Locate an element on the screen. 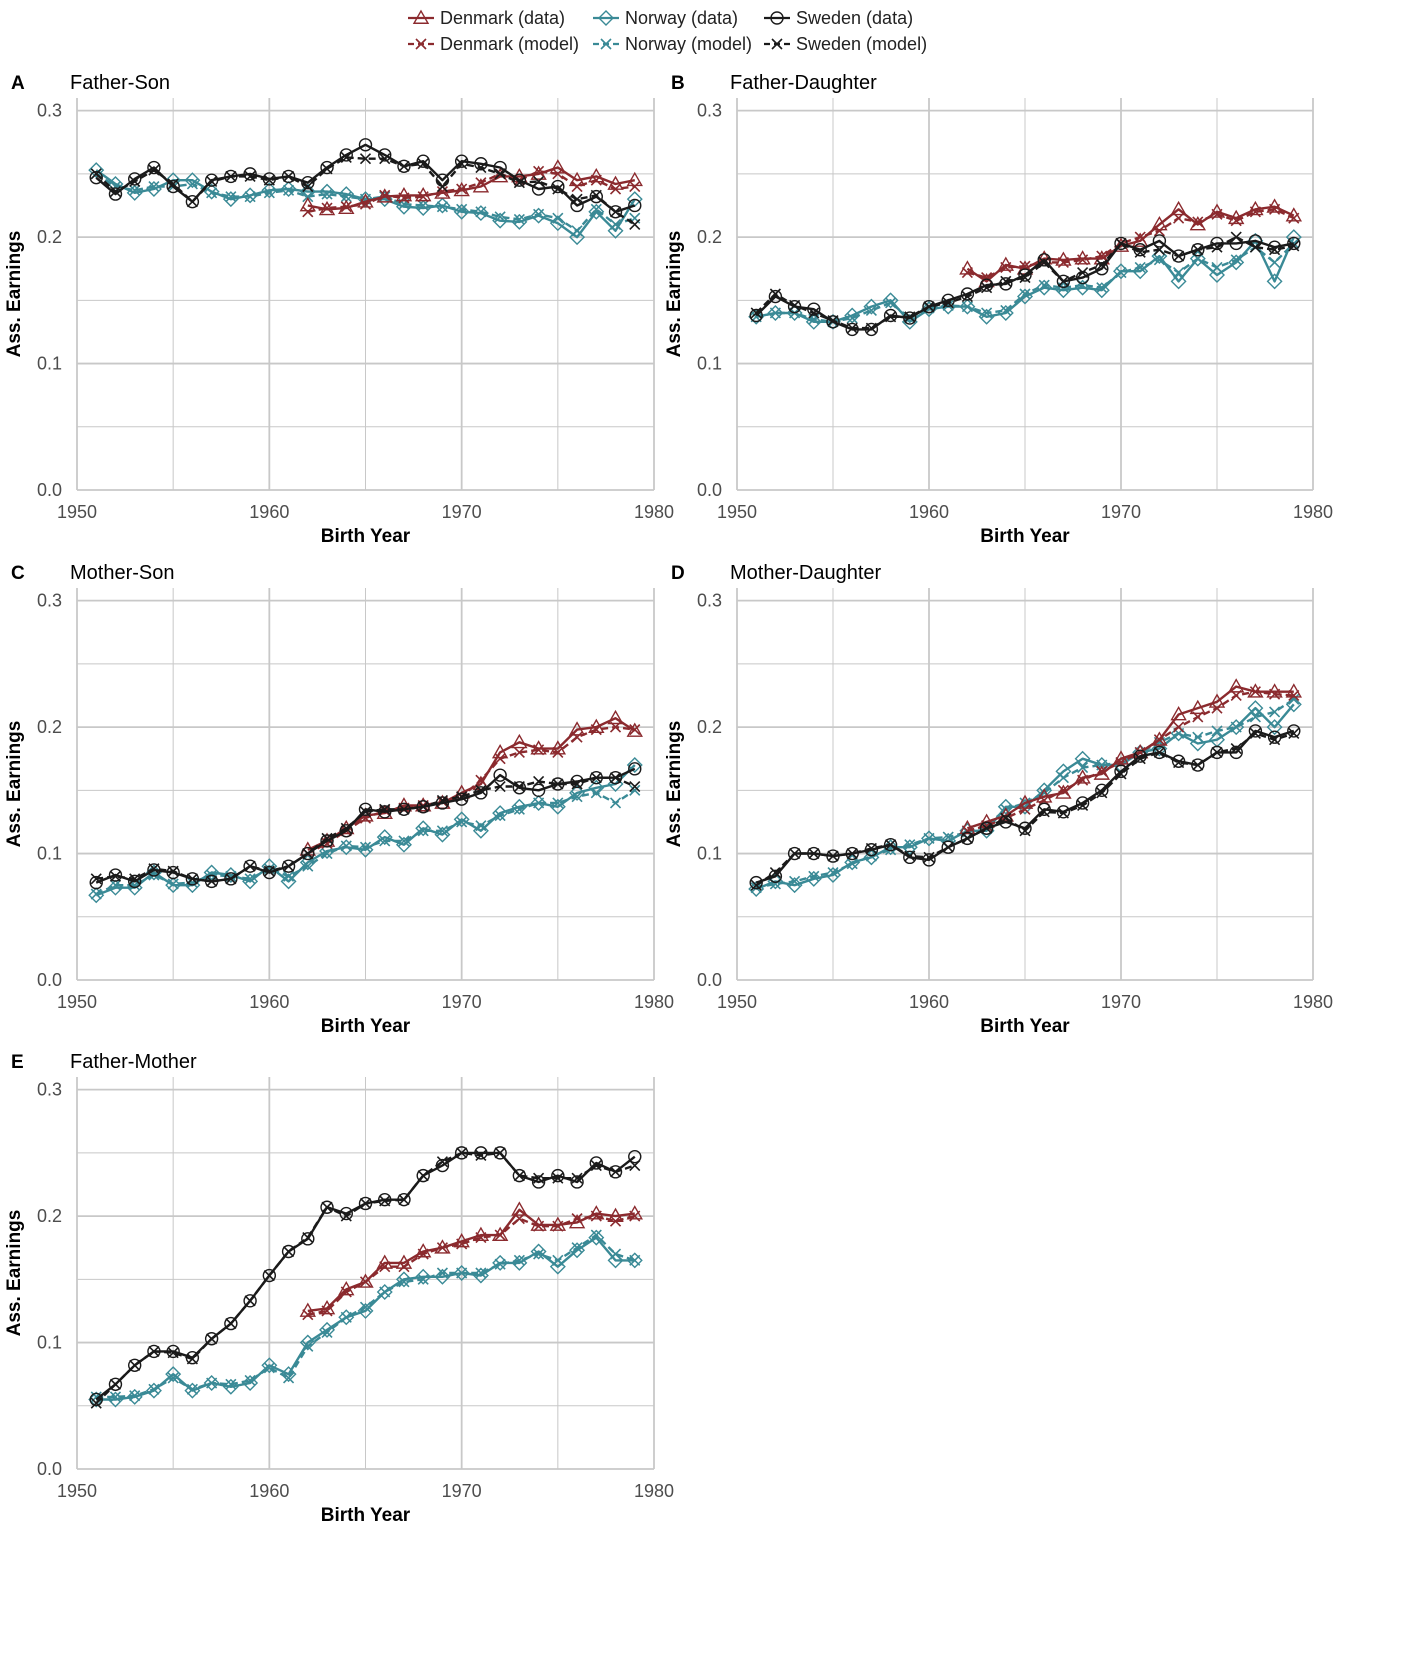 The image size is (1419, 1671). y-tick-label: 0.0 is located at coordinates (49, 980).